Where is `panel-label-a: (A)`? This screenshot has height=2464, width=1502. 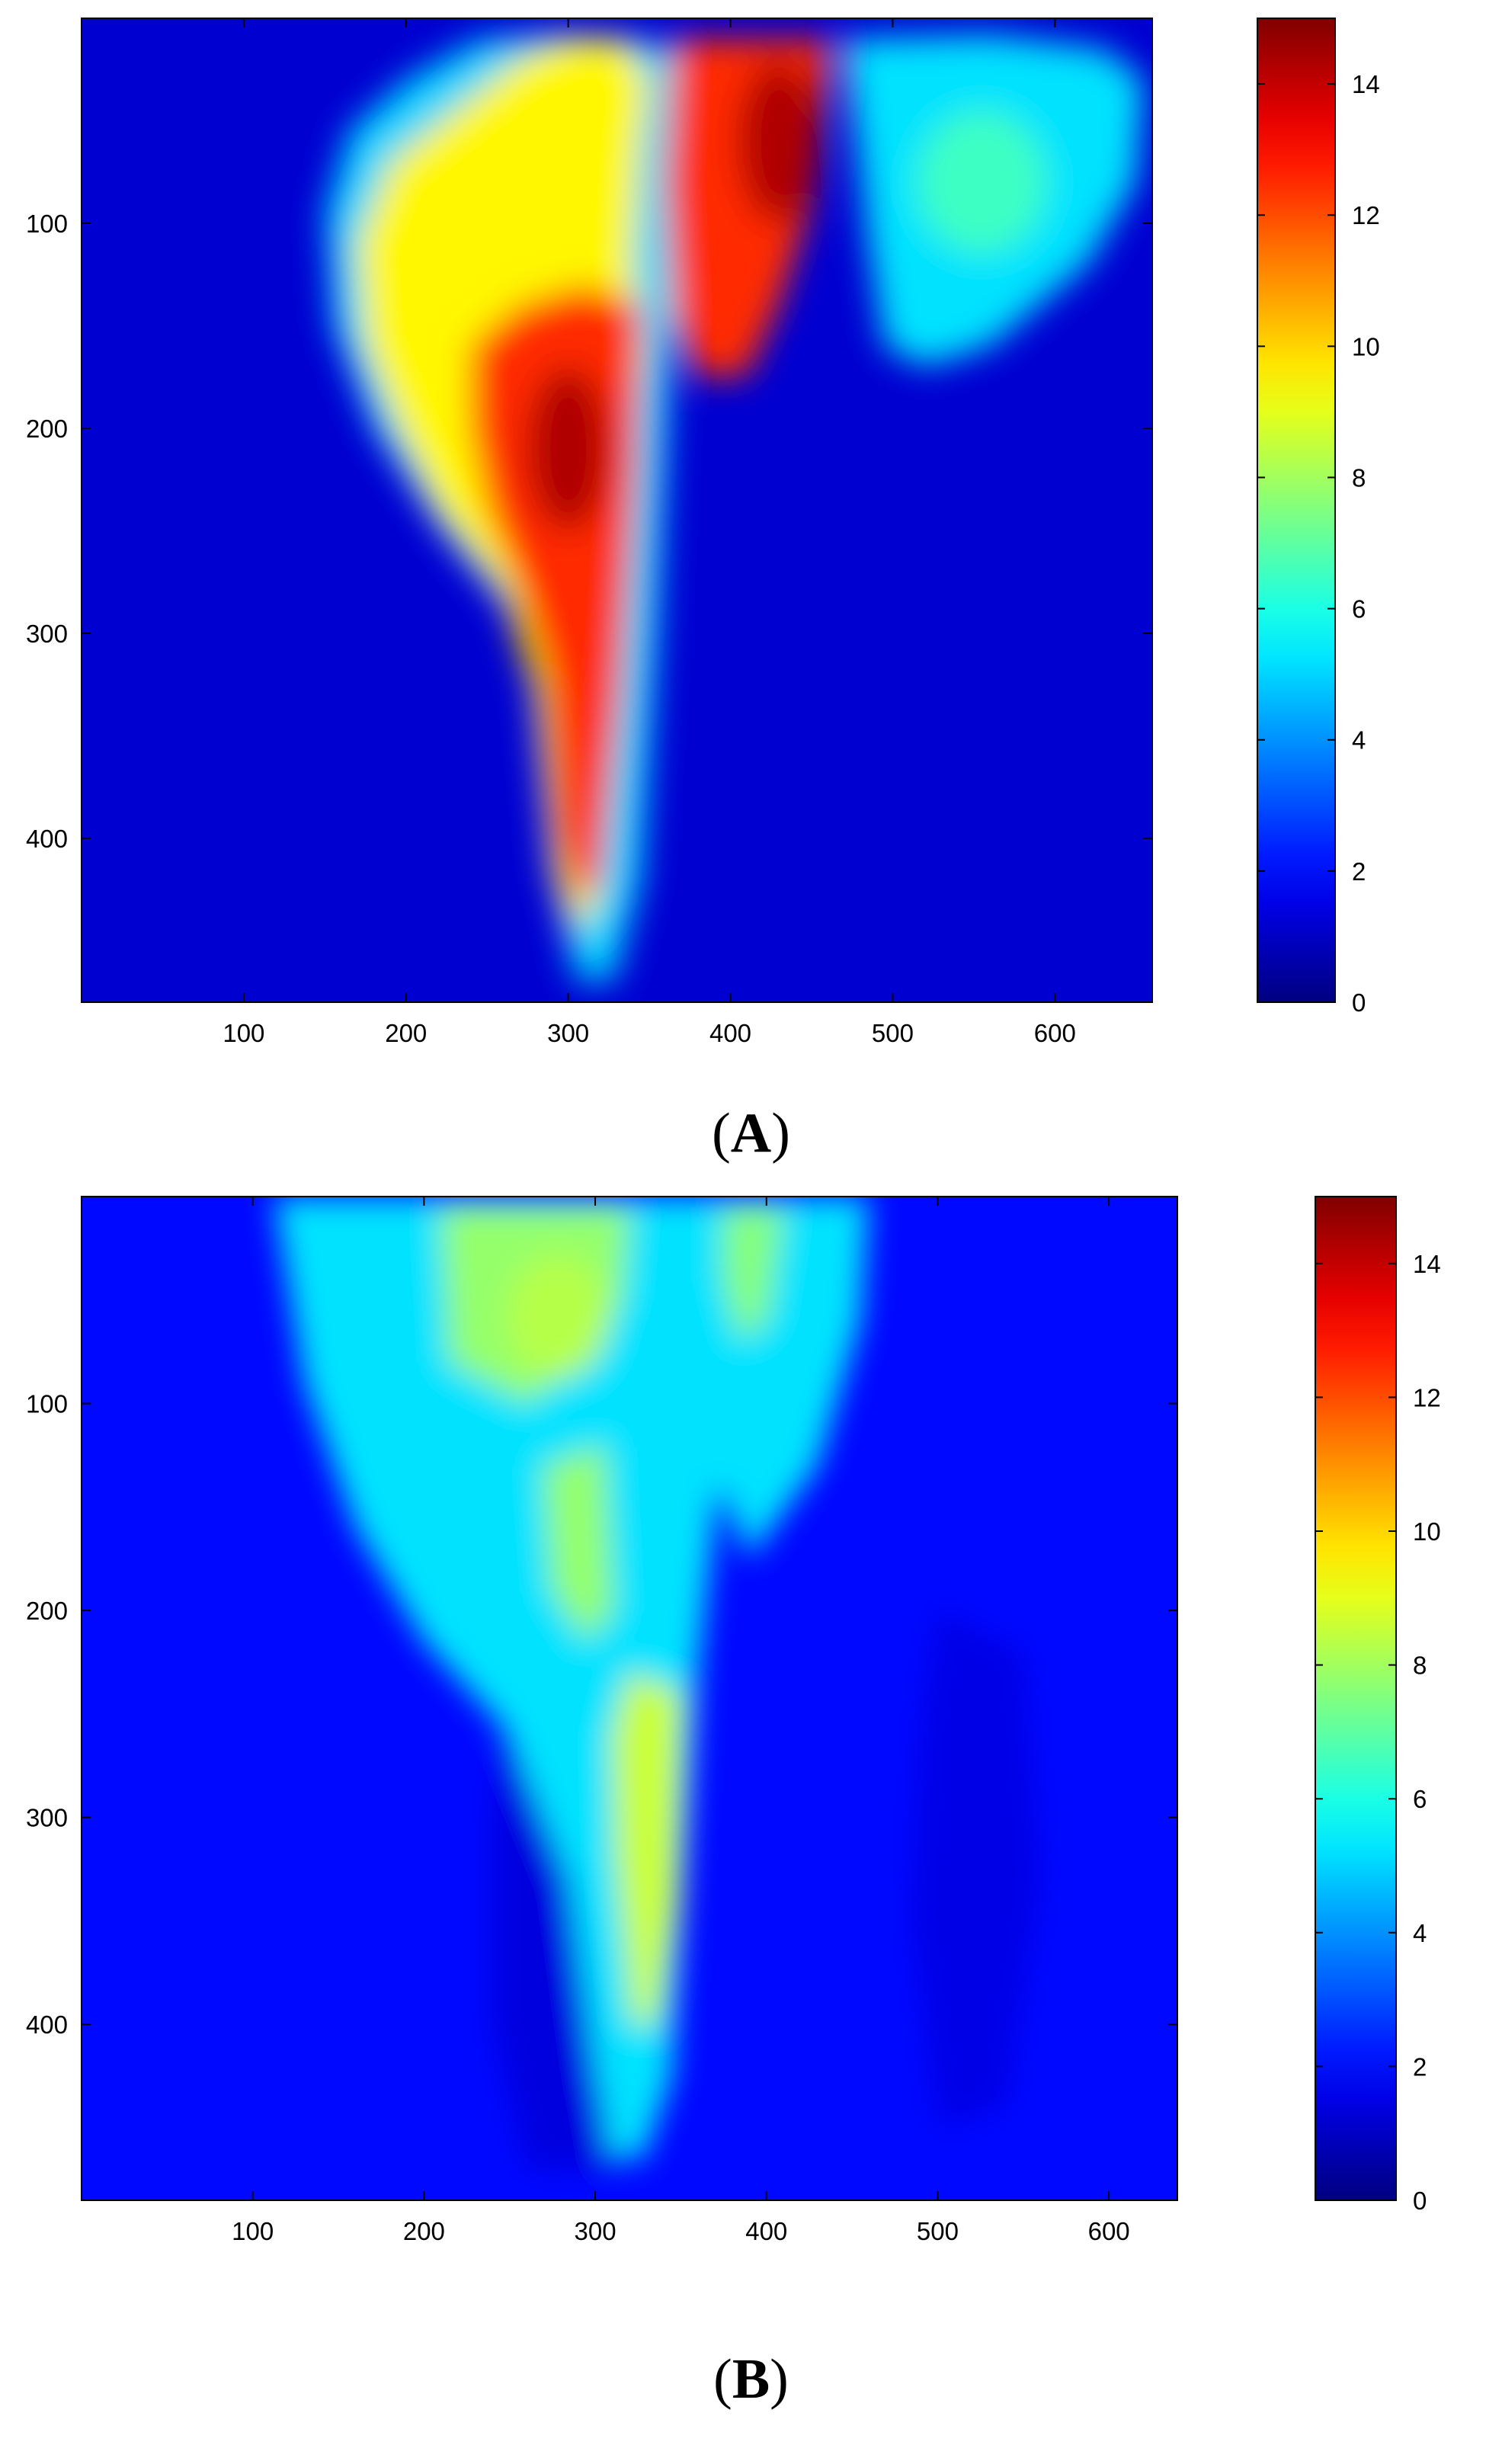 panel-label-a: (A) is located at coordinates (751, 1133).